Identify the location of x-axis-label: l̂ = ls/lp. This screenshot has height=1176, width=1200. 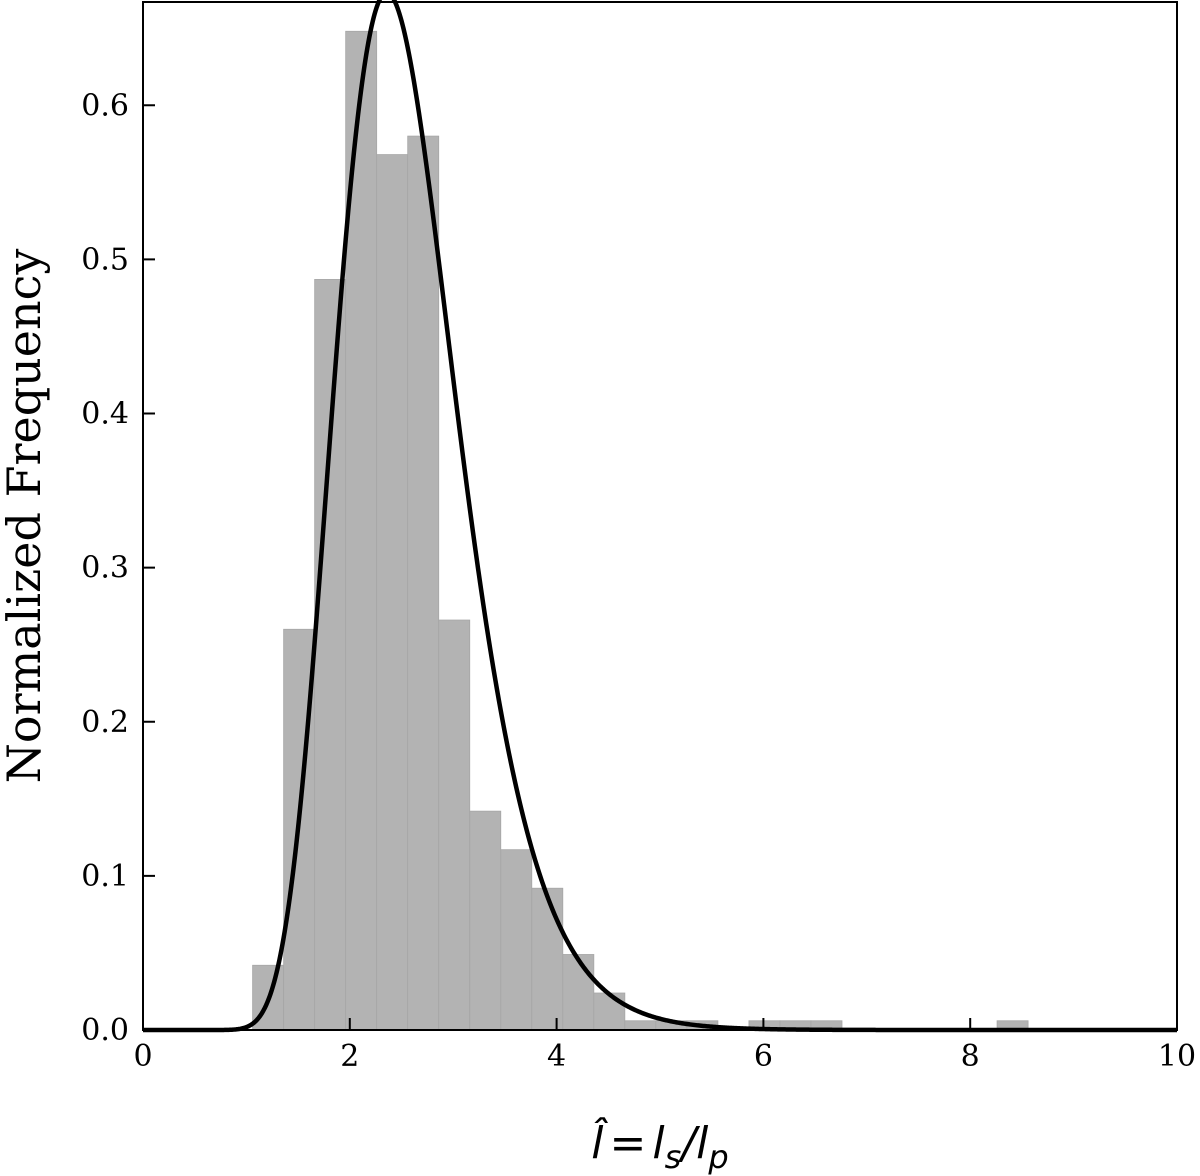
(659, 1146).